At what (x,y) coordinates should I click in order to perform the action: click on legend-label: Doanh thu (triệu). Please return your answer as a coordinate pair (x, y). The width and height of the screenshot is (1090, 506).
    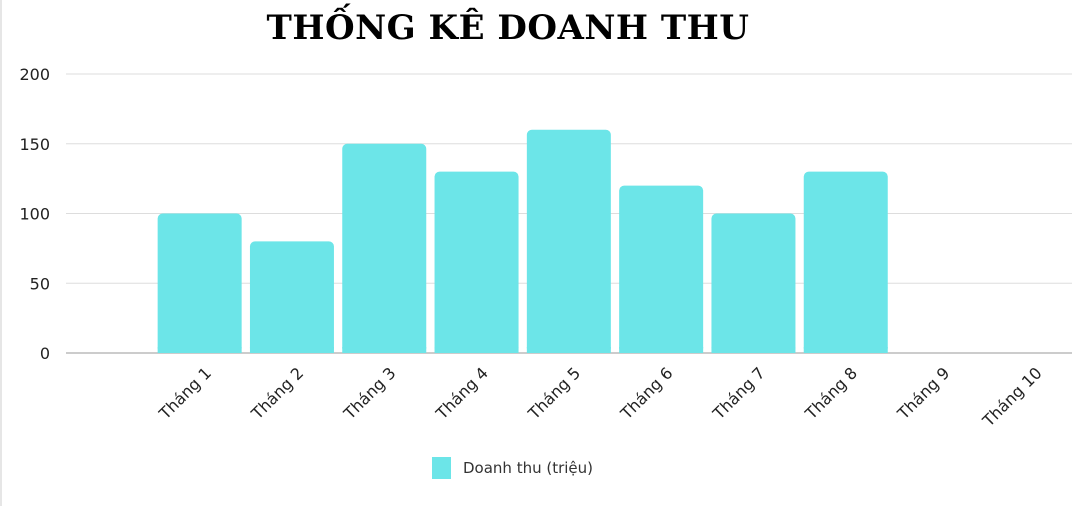
    Looking at the image, I should click on (528, 468).